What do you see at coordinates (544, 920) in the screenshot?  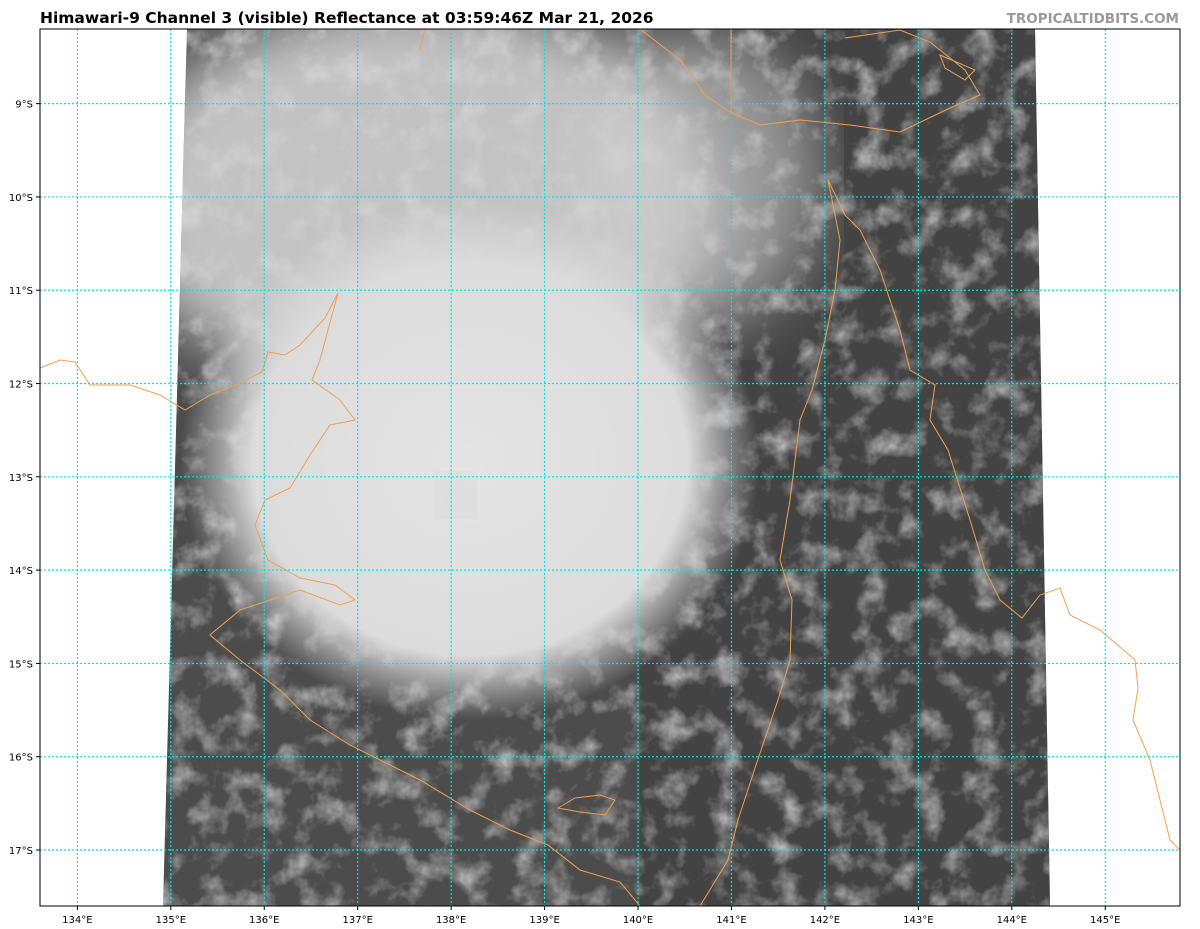 I see `lon-tick-label: 139°E` at bounding box center [544, 920].